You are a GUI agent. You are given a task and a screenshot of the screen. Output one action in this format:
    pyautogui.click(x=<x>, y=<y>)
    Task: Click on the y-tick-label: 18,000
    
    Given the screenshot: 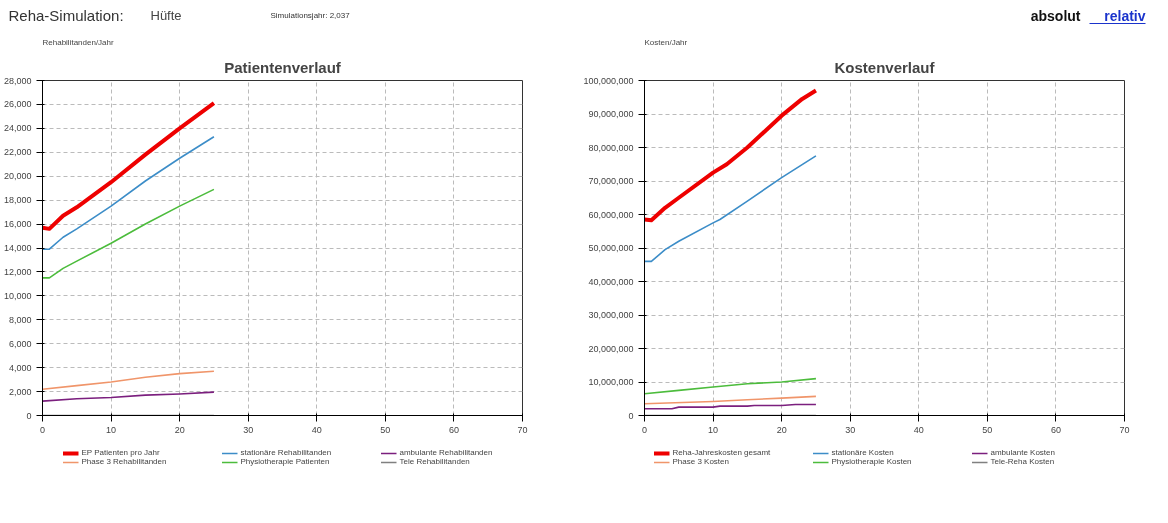 What is the action you would take?
    pyautogui.click(x=17, y=200)
    